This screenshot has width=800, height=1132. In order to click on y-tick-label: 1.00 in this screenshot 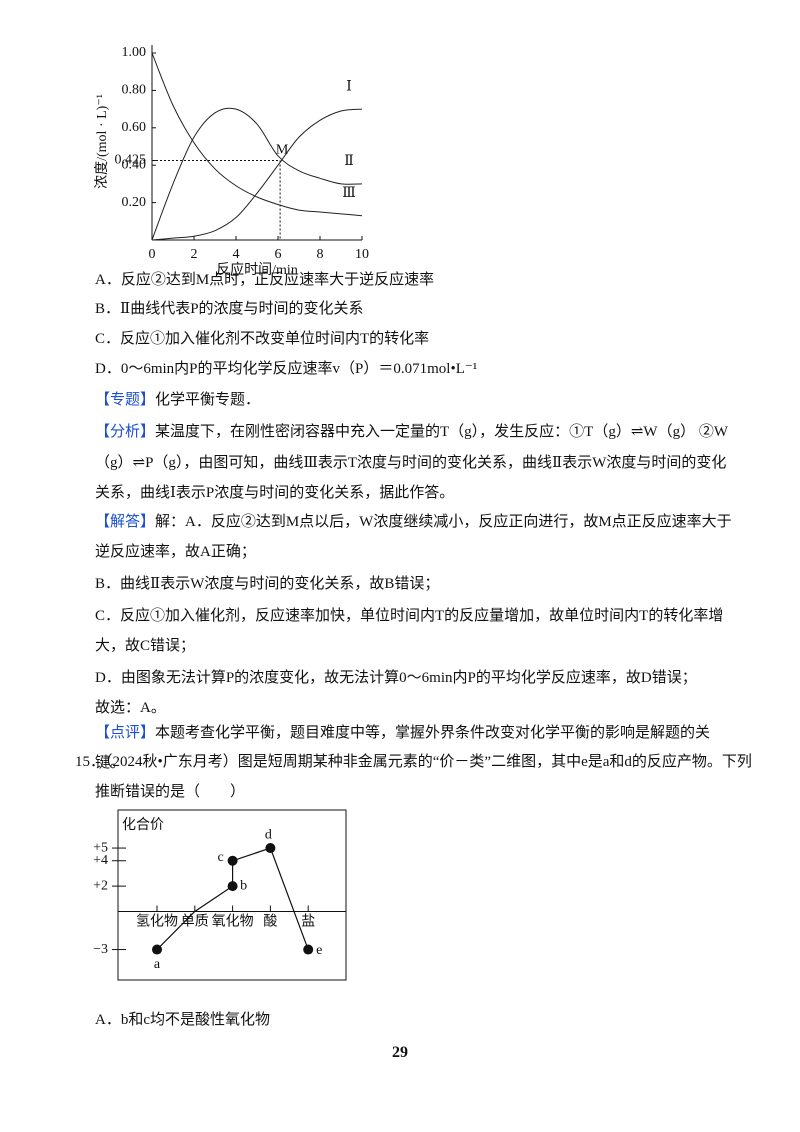, I will do `click(134, 52)`.